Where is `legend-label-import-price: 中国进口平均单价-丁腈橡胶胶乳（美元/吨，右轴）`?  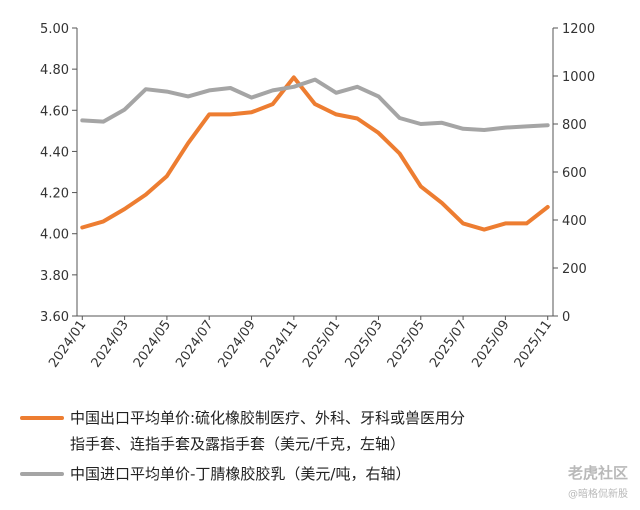 legend-label-import-price: 中国进口平均单价-丁腈橡胶胶乳（美元/吨，右轴） is located at coordinates (340, 474).